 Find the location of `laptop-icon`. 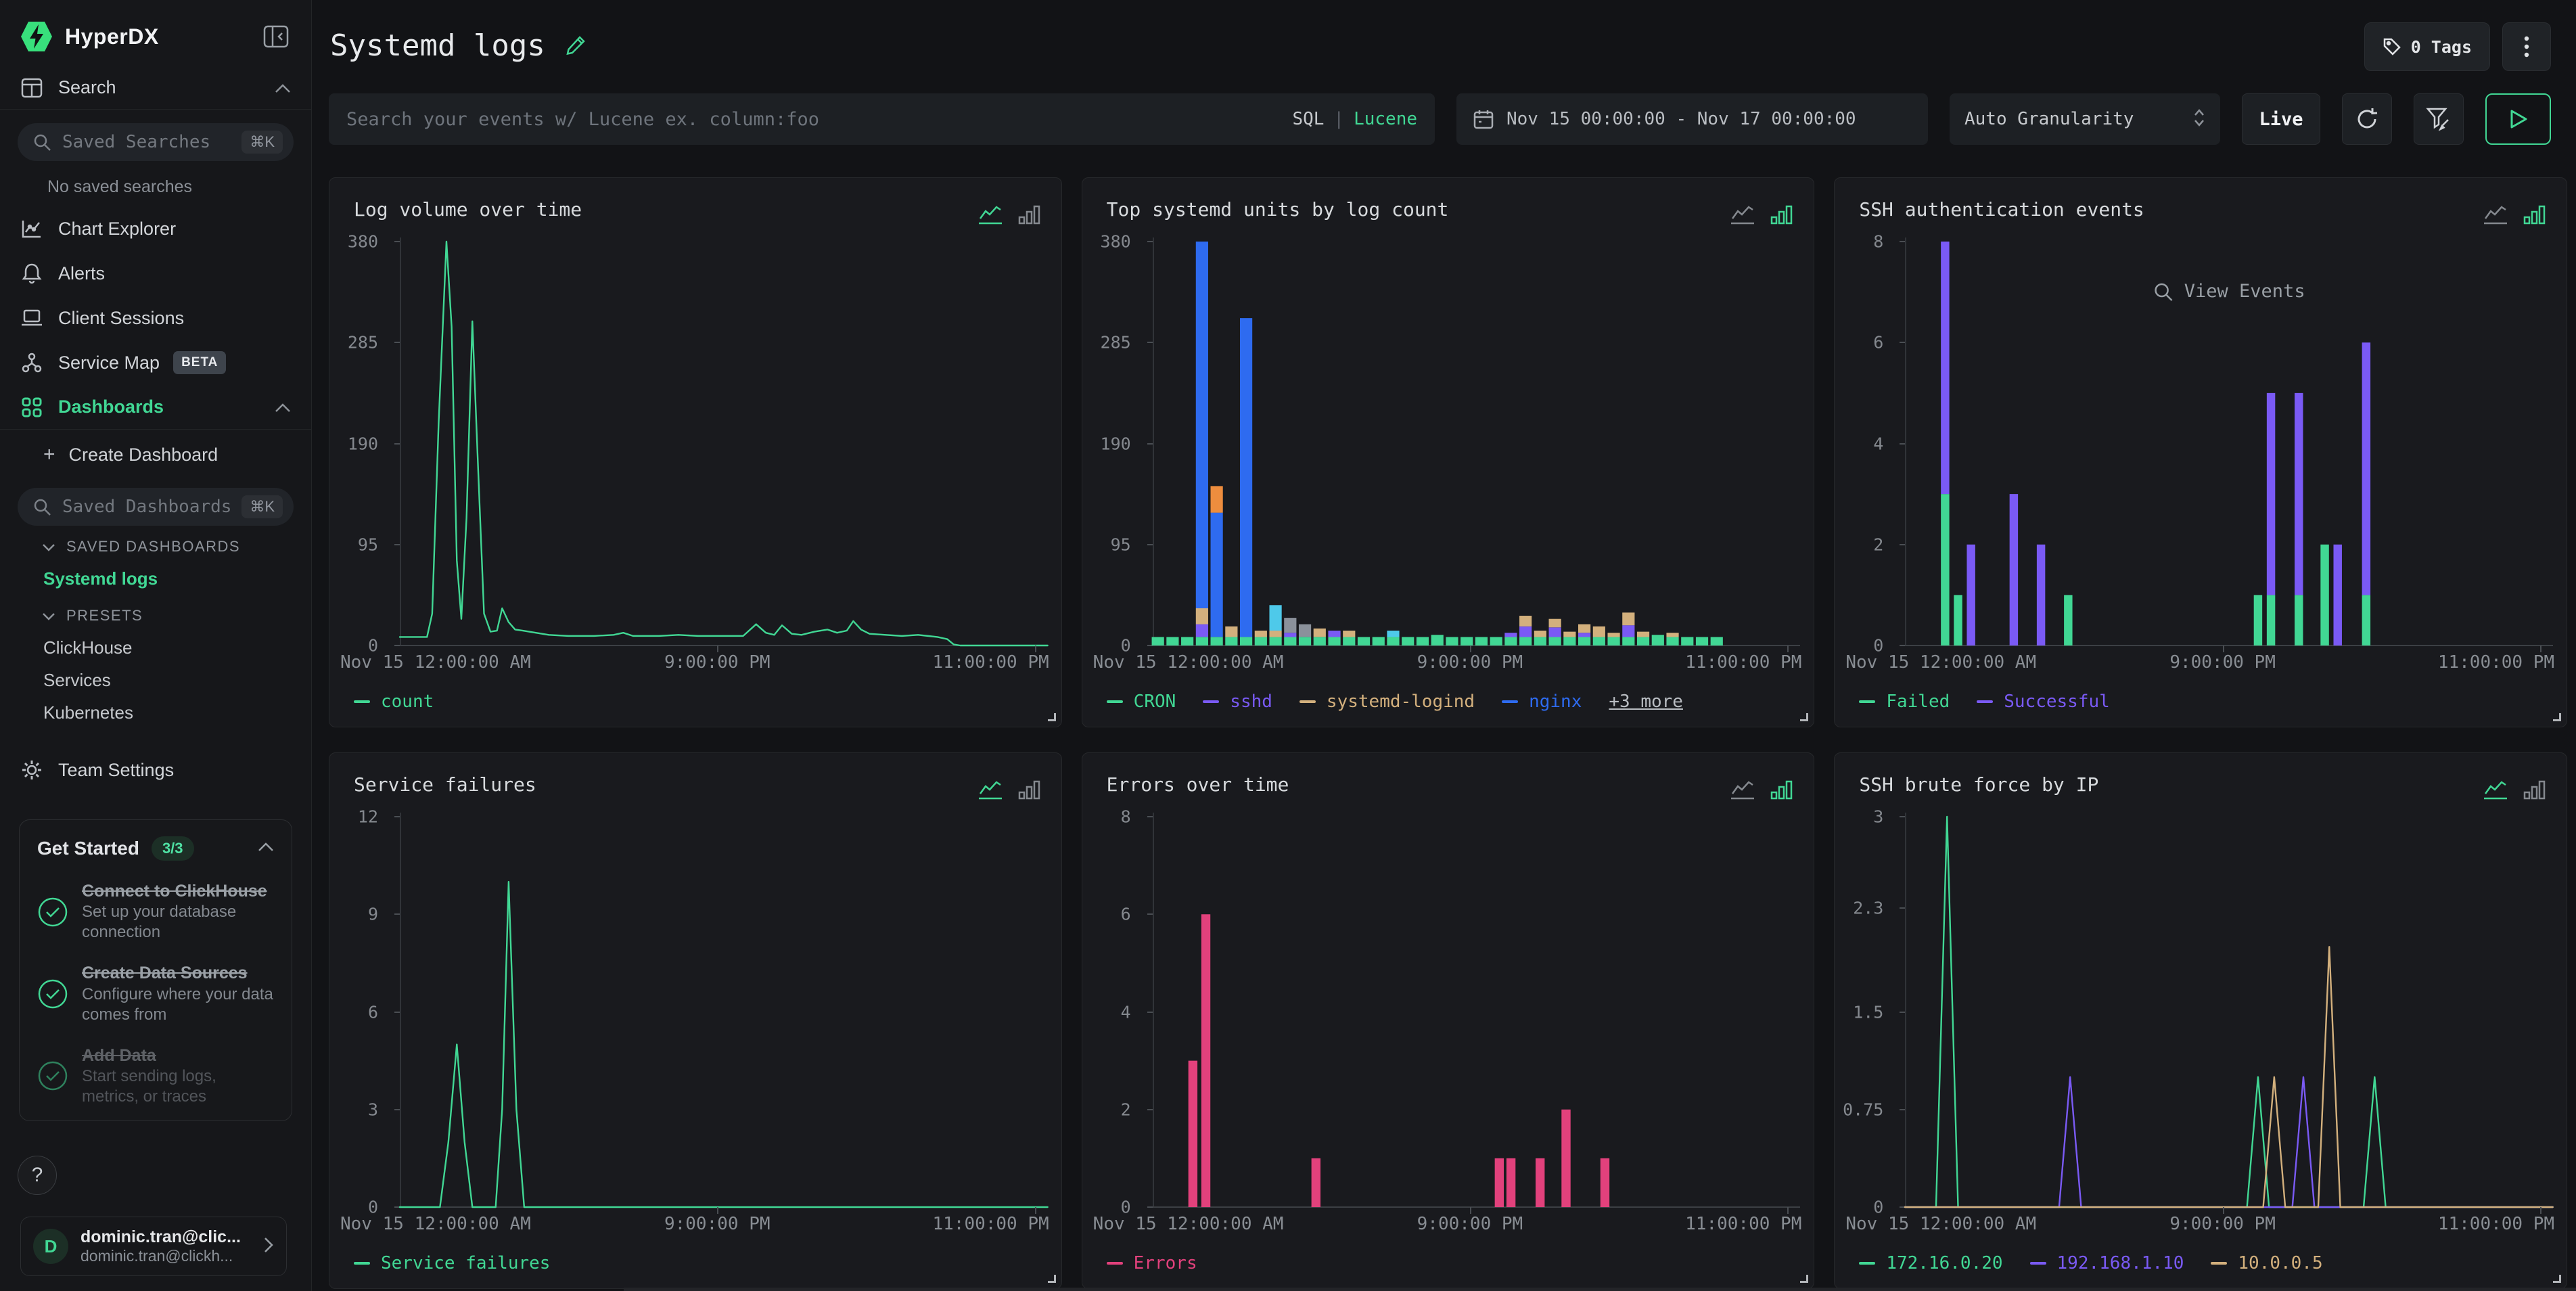

laptop-icon is located at coordinates (31, 318).